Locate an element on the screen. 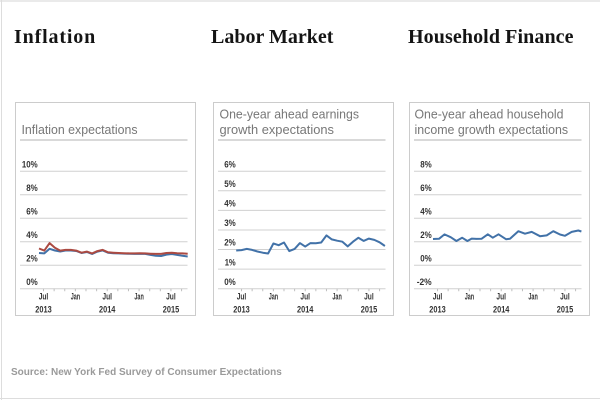 This screenshot has height=400, width=600. svg-text: One-year ahead household is located at coordinates (489, 114).